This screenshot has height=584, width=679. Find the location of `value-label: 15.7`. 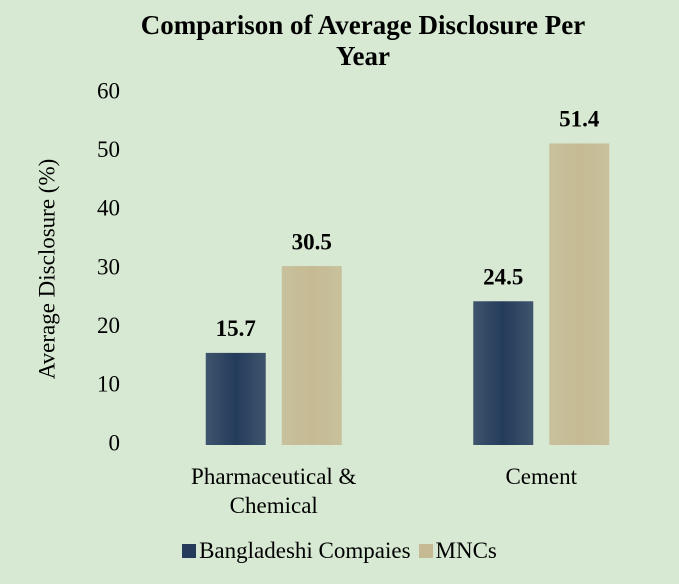

value-label: 15.7 is located at coordinates (236, 328).